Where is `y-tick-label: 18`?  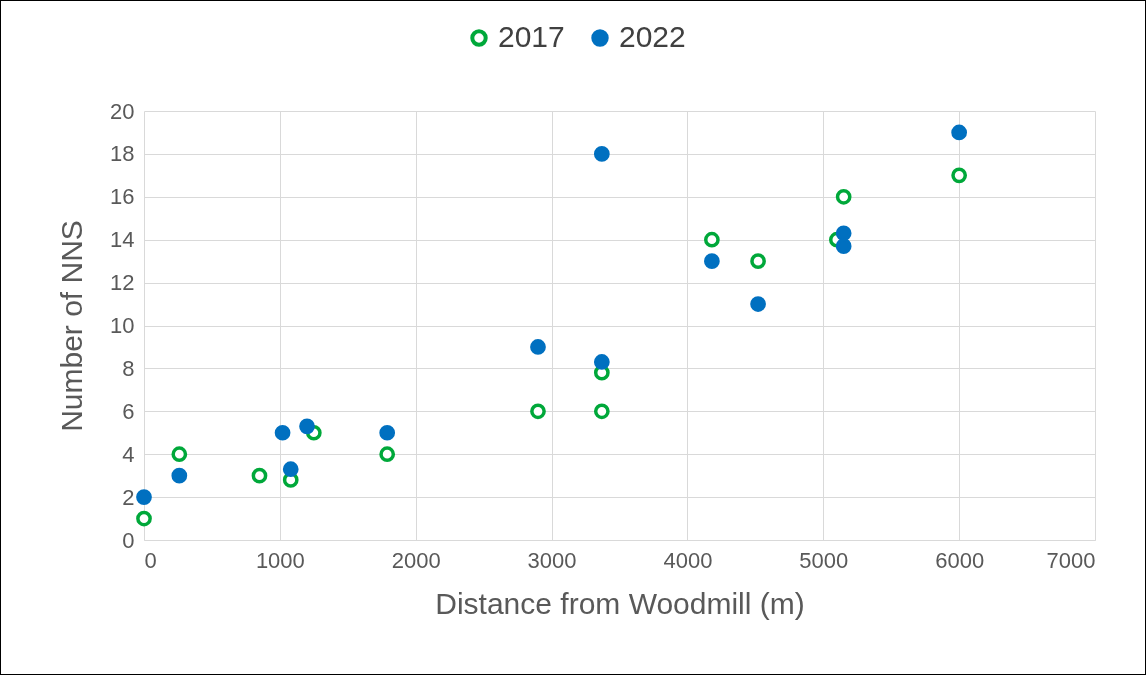 y-tick-label: 18 is located at coordinates (122, 154).